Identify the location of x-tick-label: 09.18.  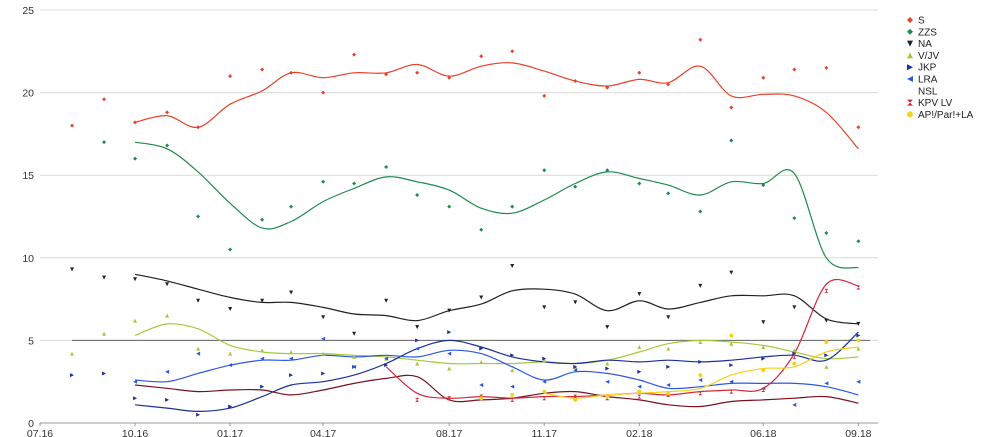
(858, 432).